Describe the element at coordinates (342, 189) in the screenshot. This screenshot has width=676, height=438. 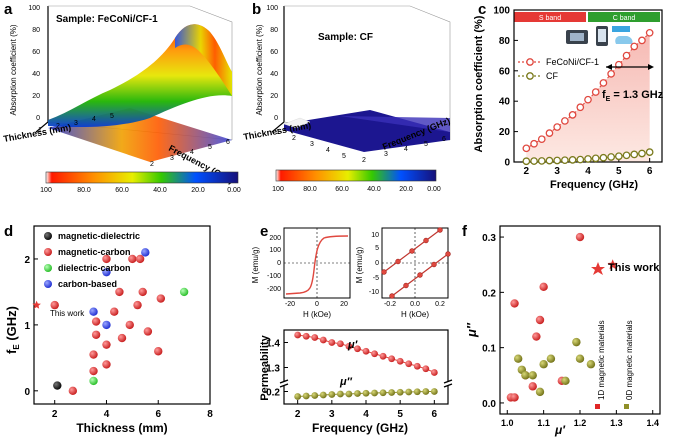
I see `panel-b-colorbar-tick: 60.0` at that location.